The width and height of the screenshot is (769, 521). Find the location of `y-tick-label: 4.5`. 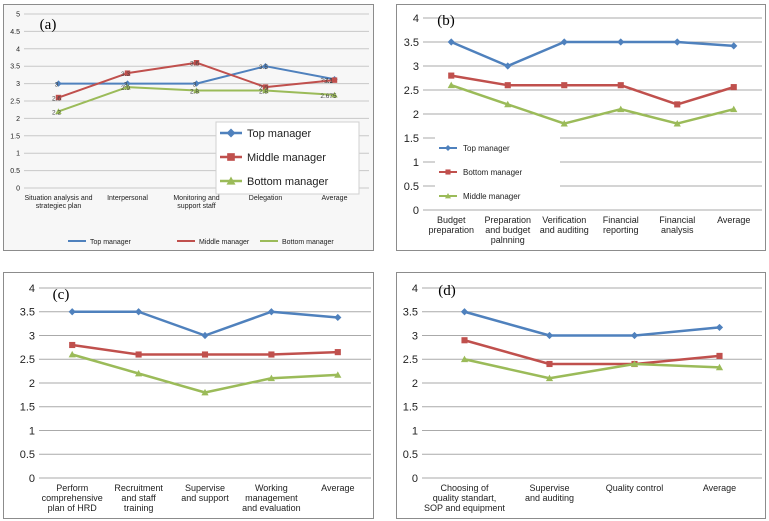

y-tick-label: 4.5 is located at coordinates (15, 32).